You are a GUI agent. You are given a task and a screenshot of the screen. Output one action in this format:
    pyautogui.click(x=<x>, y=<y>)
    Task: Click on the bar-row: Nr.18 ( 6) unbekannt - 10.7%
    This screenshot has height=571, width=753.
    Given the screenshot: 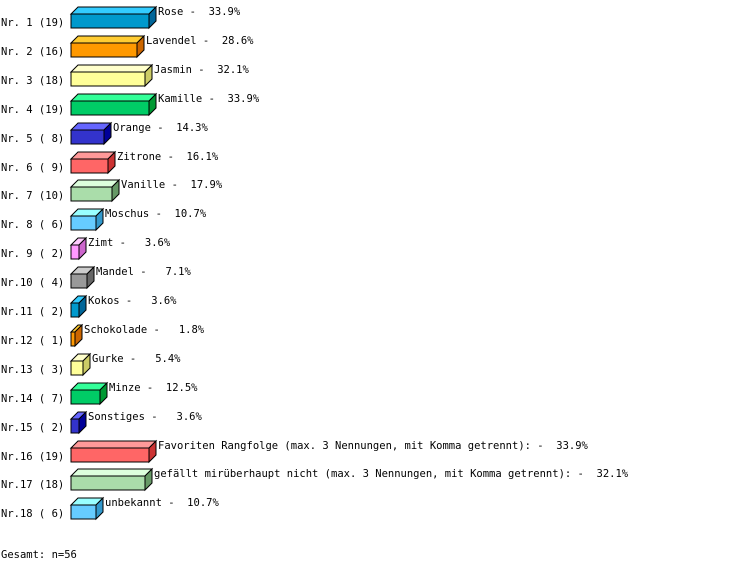 What is the action you would take?
    pyautogui.click(x=110, y=508)
    